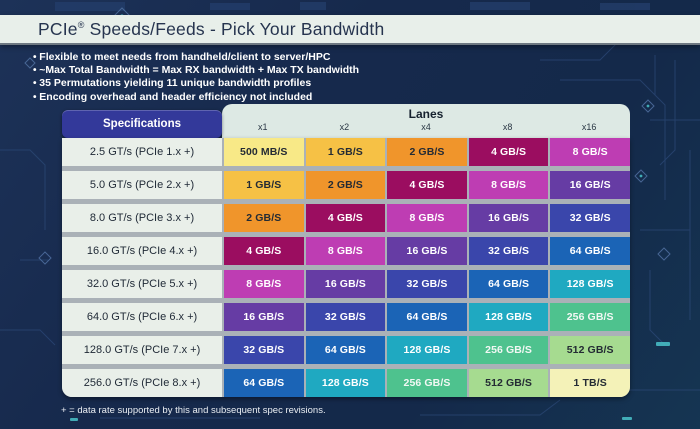 The width and height of the screenshot is (700, 429). I want to click on lane-column-label-x2: x2, so click(344, 127).